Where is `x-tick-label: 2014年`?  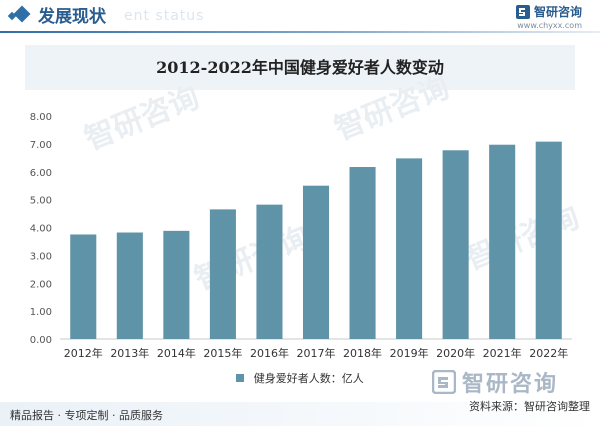 x-tick-label: 2014年 is located at coordinates (176, 353).